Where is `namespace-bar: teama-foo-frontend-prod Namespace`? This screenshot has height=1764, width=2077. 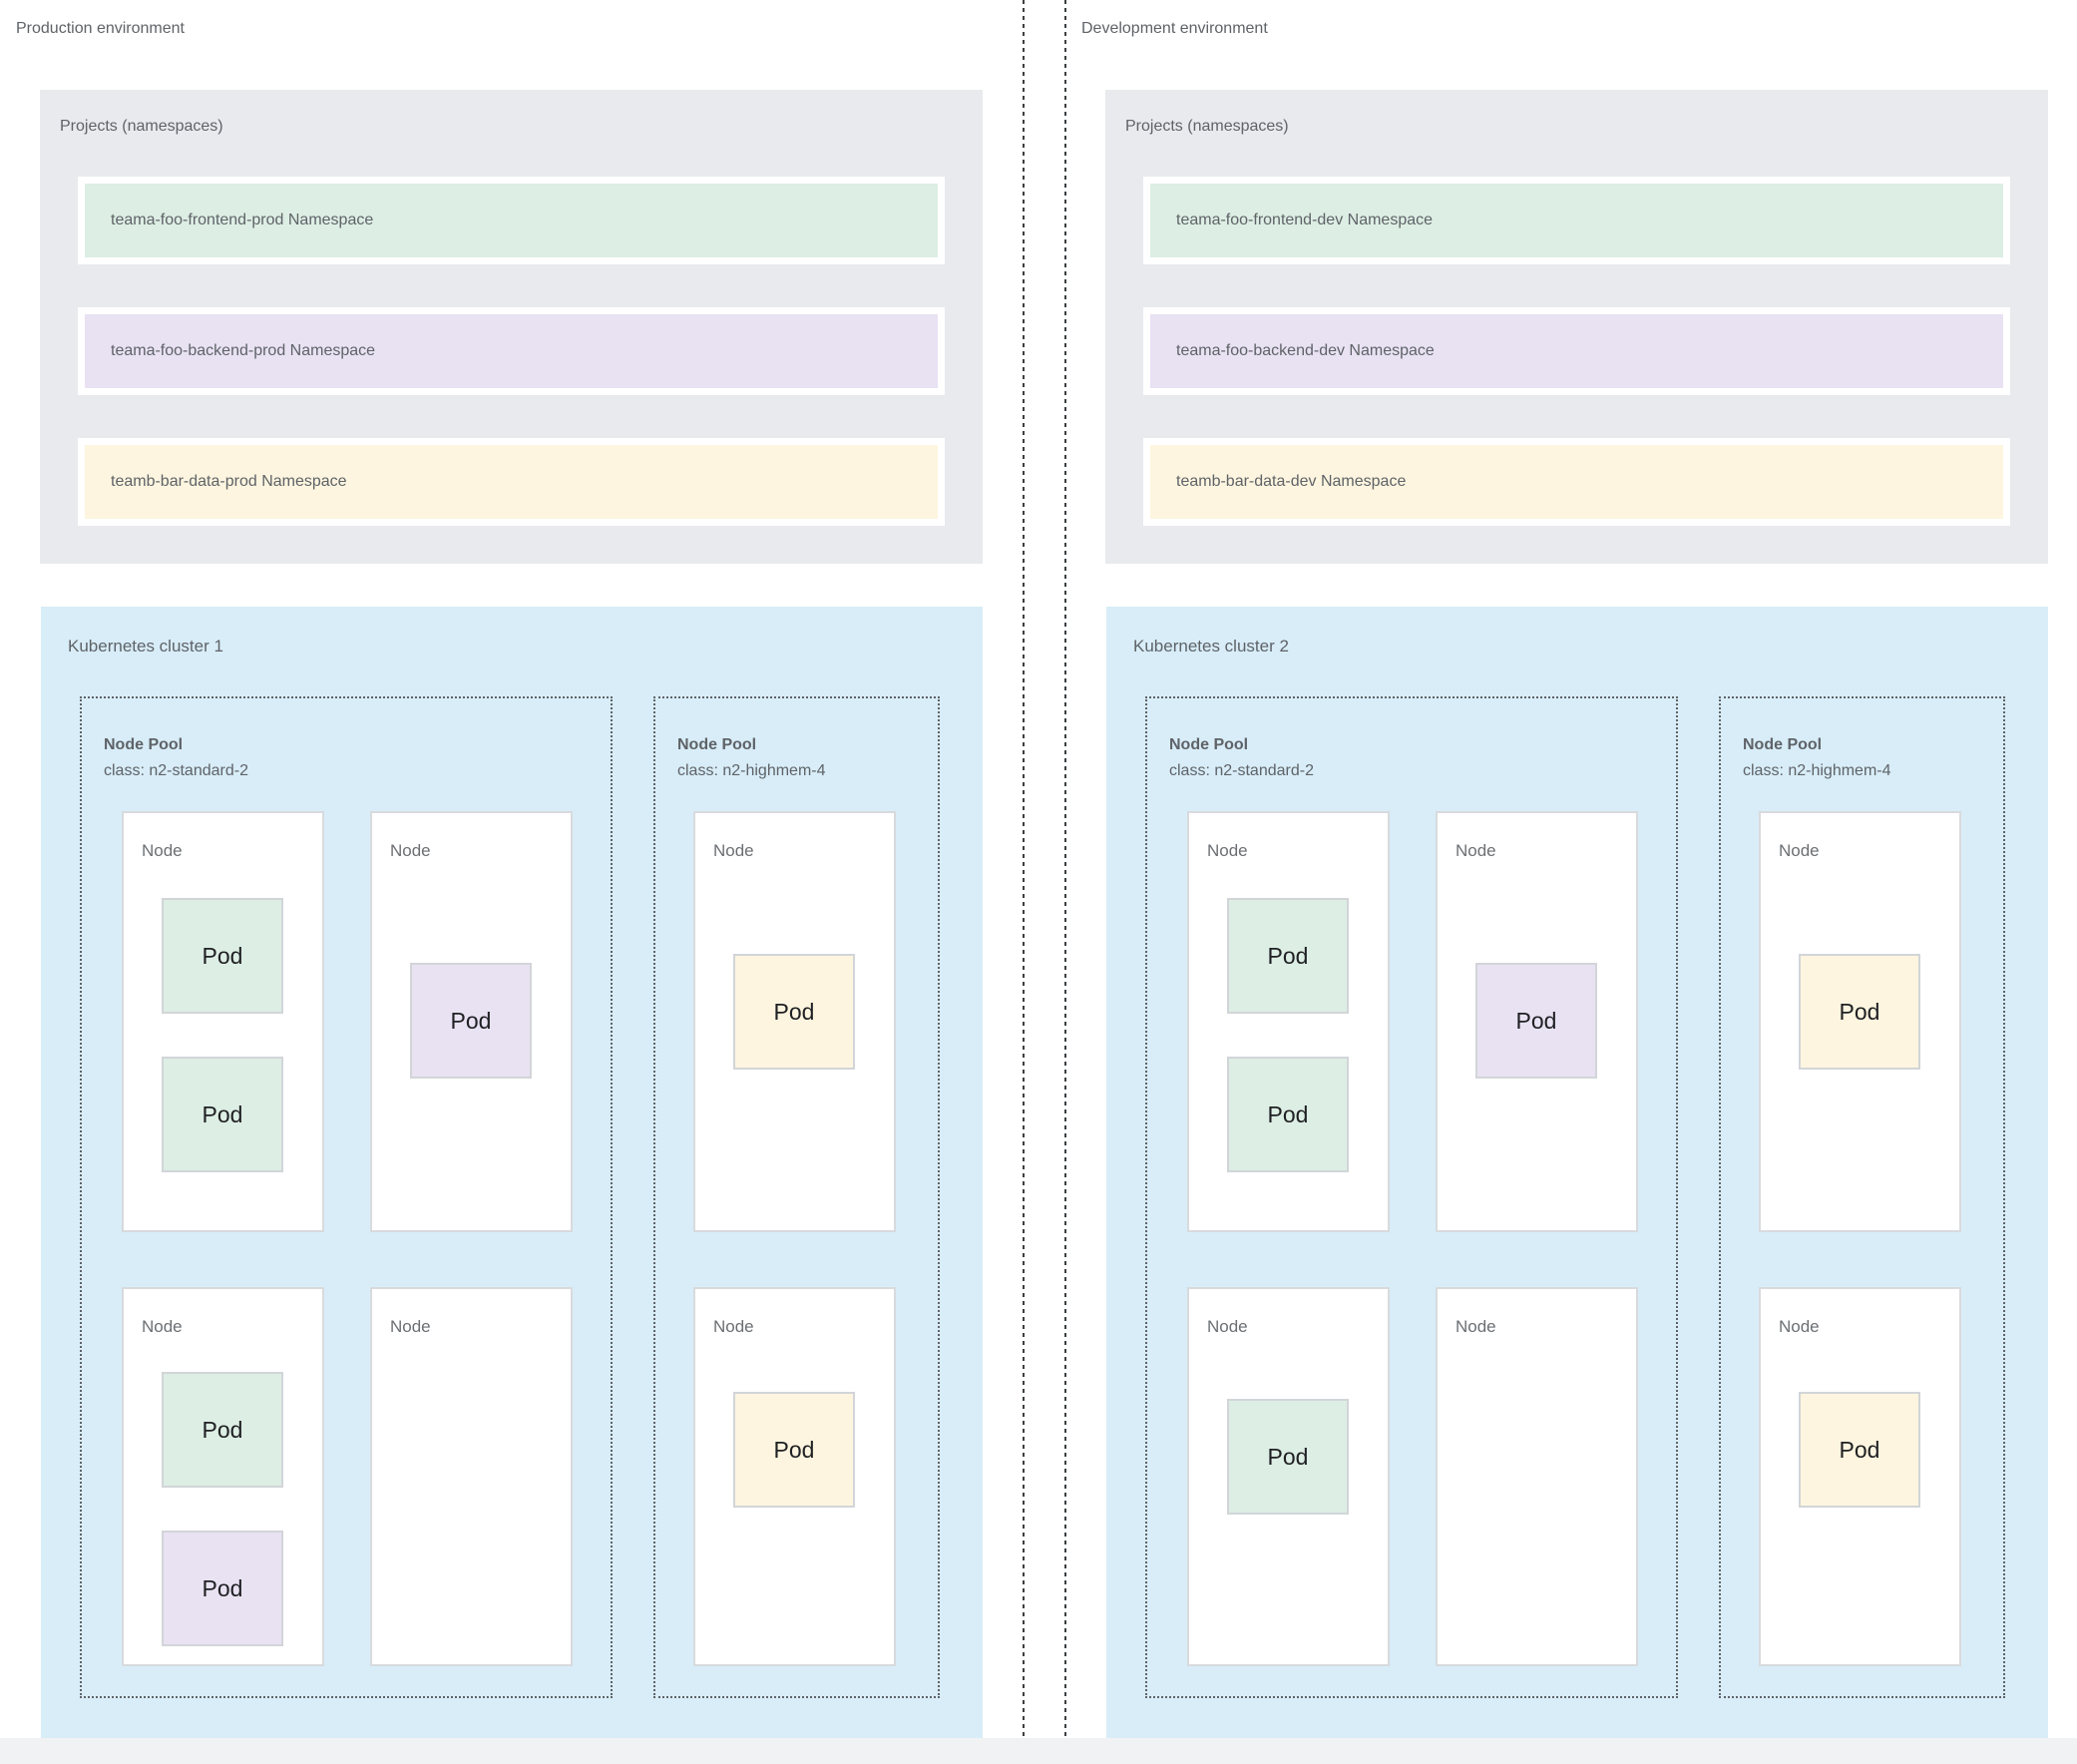
namespace-bar: teama-foo-frontend-prod Namespace is located at coordinates (512, 220).